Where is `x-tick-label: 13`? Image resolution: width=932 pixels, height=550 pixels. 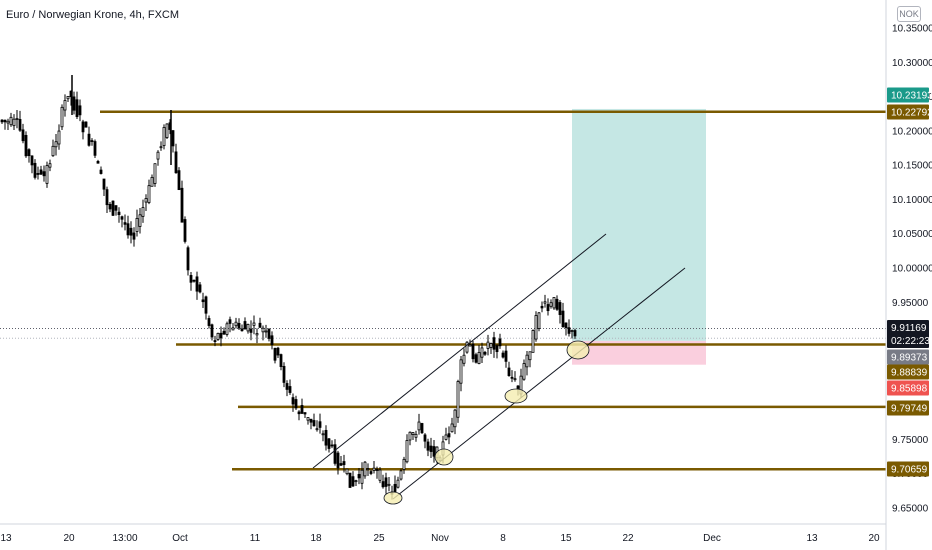 x-tick-label: 13 is located at coordinates (812, 538).